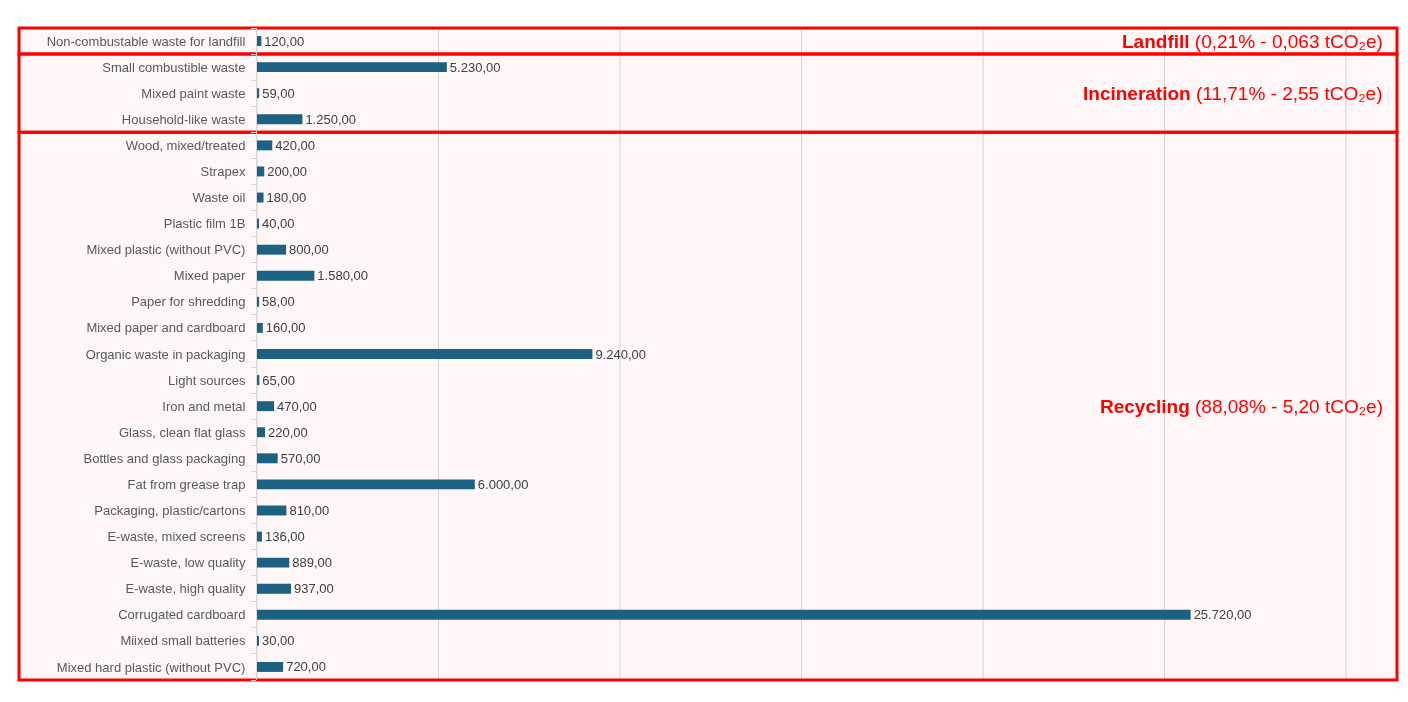 The image size is (1408, 702). What do you see at coordinates (330, 119) in the screenshot?
I see `data-label: 1.250,00` at bounding box center [330, 119].